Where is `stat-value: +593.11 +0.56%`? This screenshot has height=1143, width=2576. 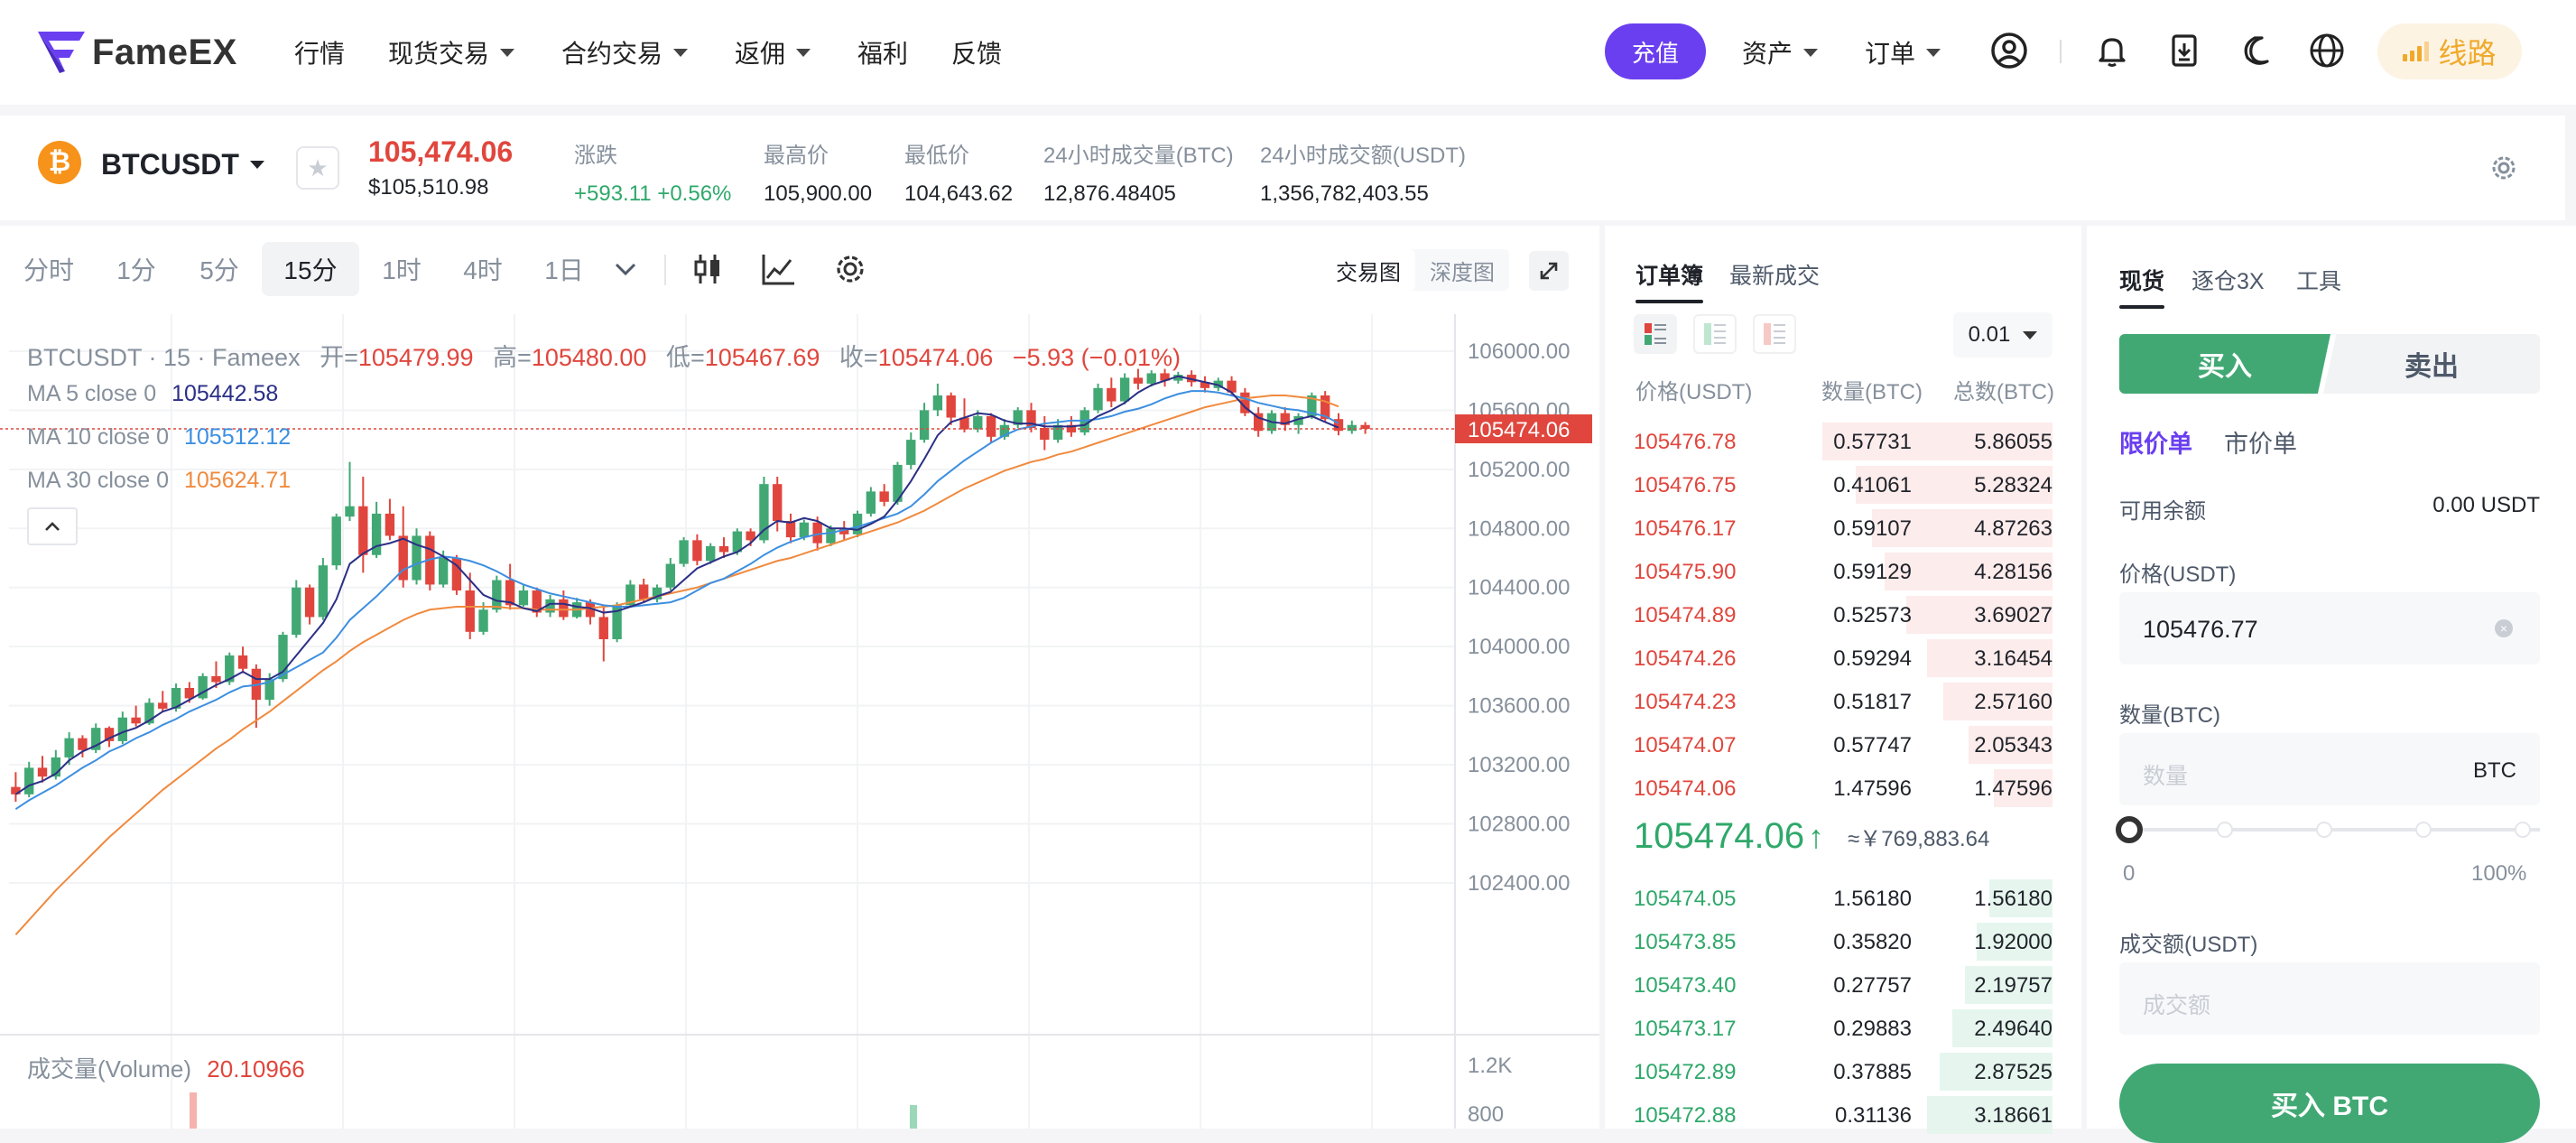
stat-value: +593.11 +0.56% is located at coordinates (653, 193).